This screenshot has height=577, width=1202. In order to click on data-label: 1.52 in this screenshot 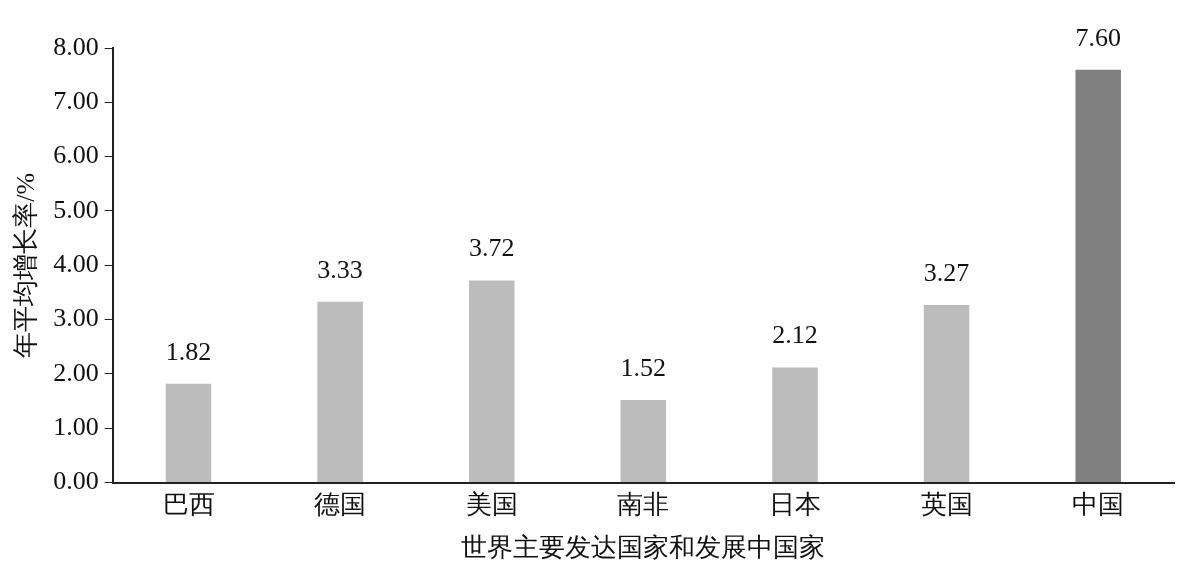, I will do `click(643, 367)`.